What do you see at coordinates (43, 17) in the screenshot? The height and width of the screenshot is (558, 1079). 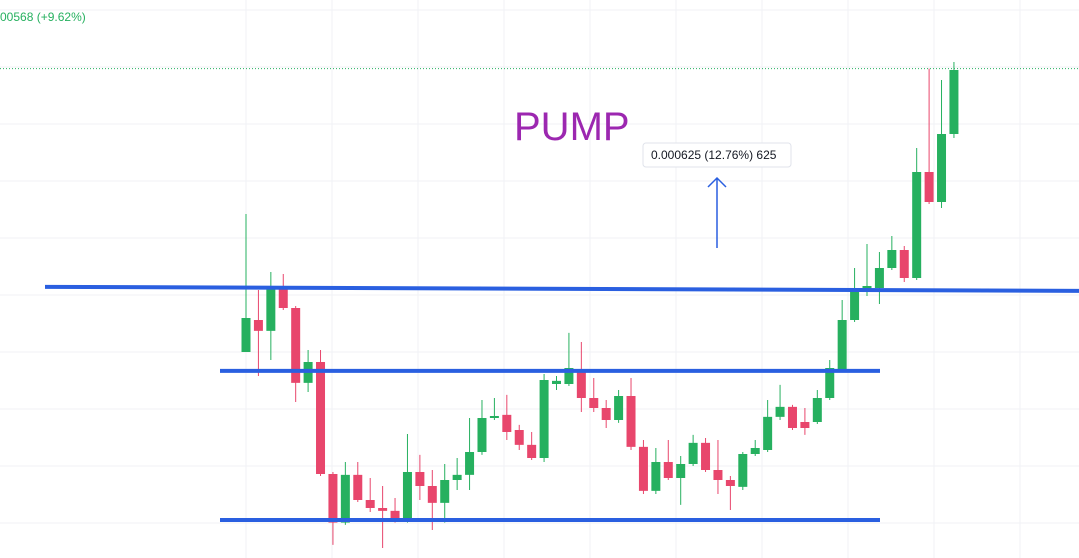 I see `header-price: 00568 (+9.62%)` at bounding box center [43, 17].